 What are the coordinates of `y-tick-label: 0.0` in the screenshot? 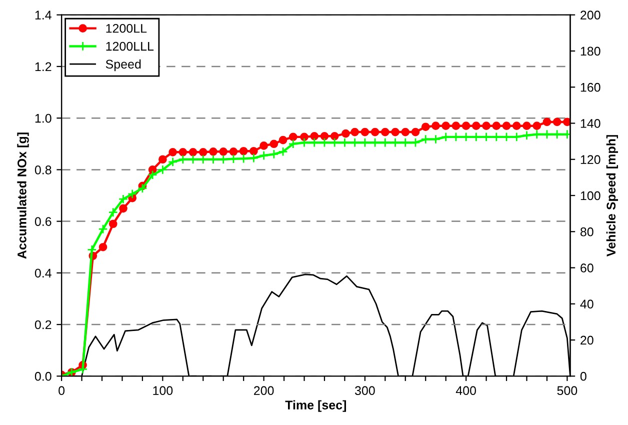 It's located at (43, 376).